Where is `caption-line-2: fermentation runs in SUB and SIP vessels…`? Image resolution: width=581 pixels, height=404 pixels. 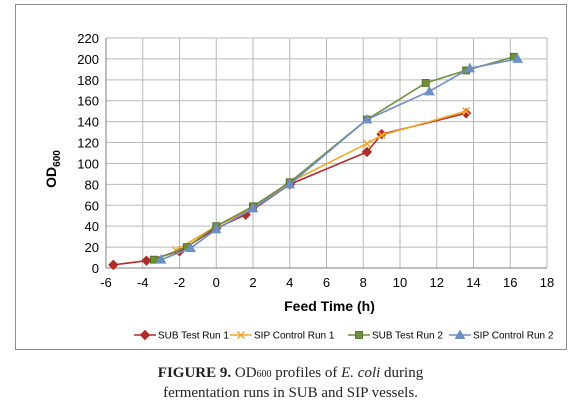
caption-line-2: fermentation runs in SUB and SIP vessels… is located at coordinates (290, 393).